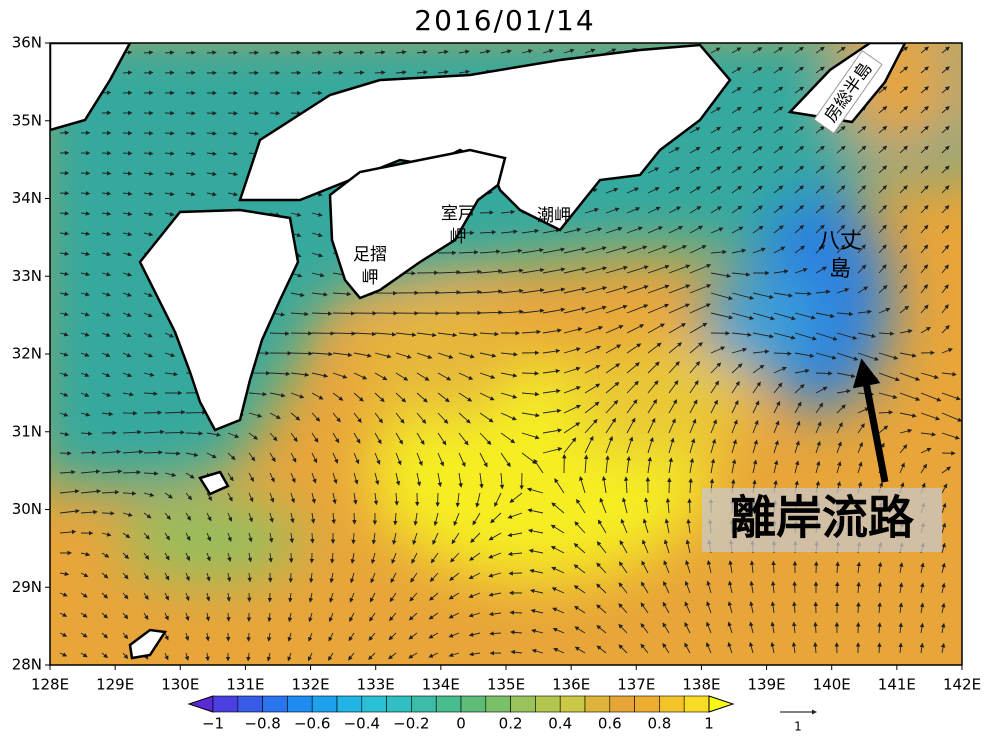  Describe the element at coordinates (27, 198) in the screenshot. I see `lat-label: 34N` at that location.